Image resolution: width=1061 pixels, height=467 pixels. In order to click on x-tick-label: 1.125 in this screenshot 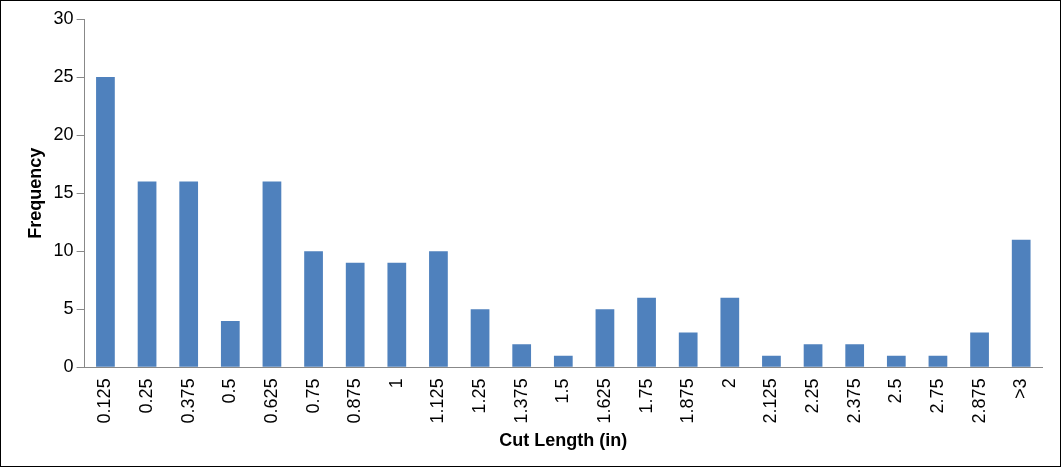, I will do `click(437, 401)`.